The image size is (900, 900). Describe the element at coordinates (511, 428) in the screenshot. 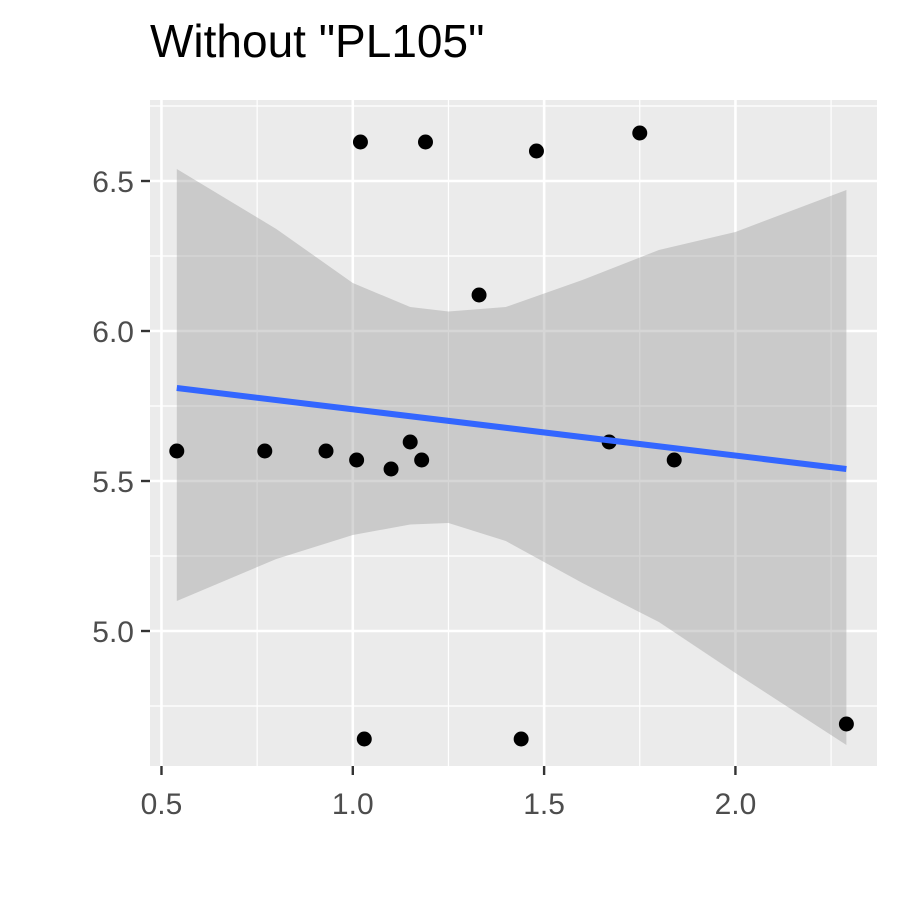

I see `regression-line` at that location.